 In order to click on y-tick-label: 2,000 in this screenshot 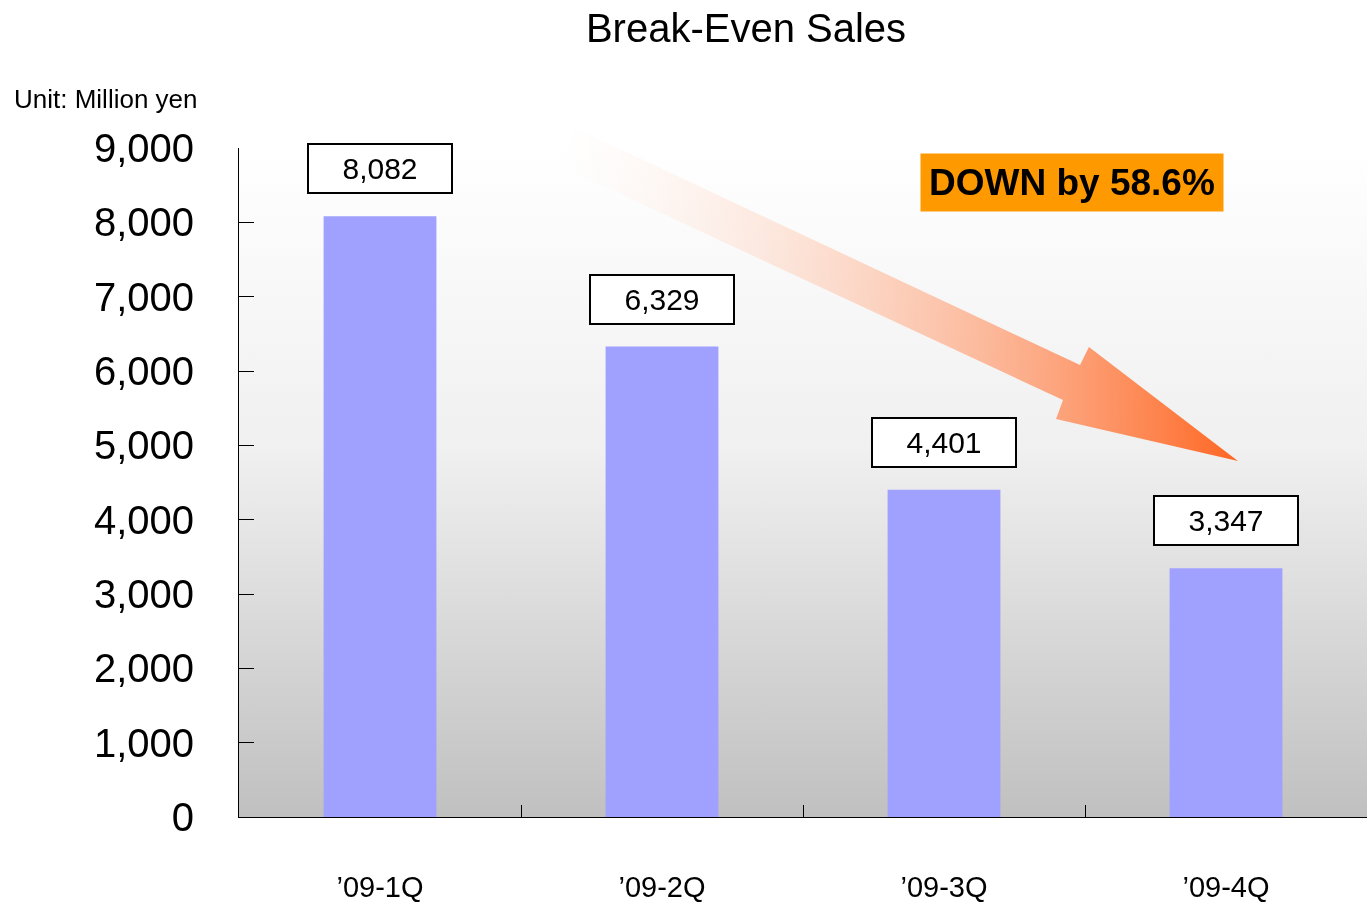, I will do `click(143, 668)`.